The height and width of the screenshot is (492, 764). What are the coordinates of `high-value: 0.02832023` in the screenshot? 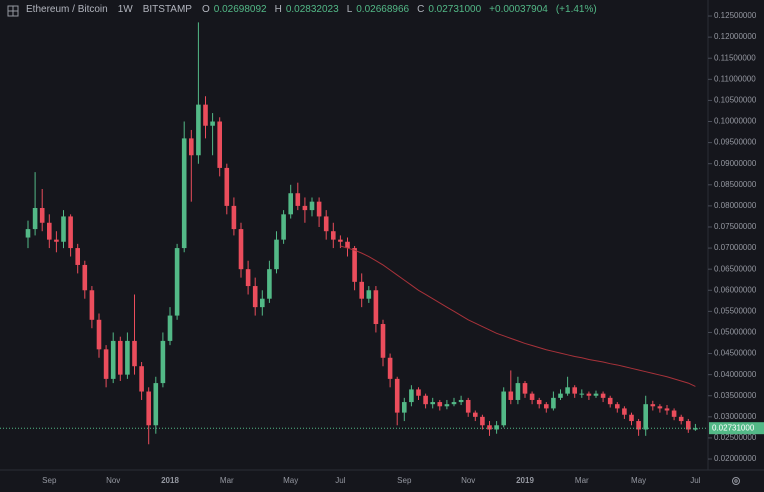 It's located at (312, 9).